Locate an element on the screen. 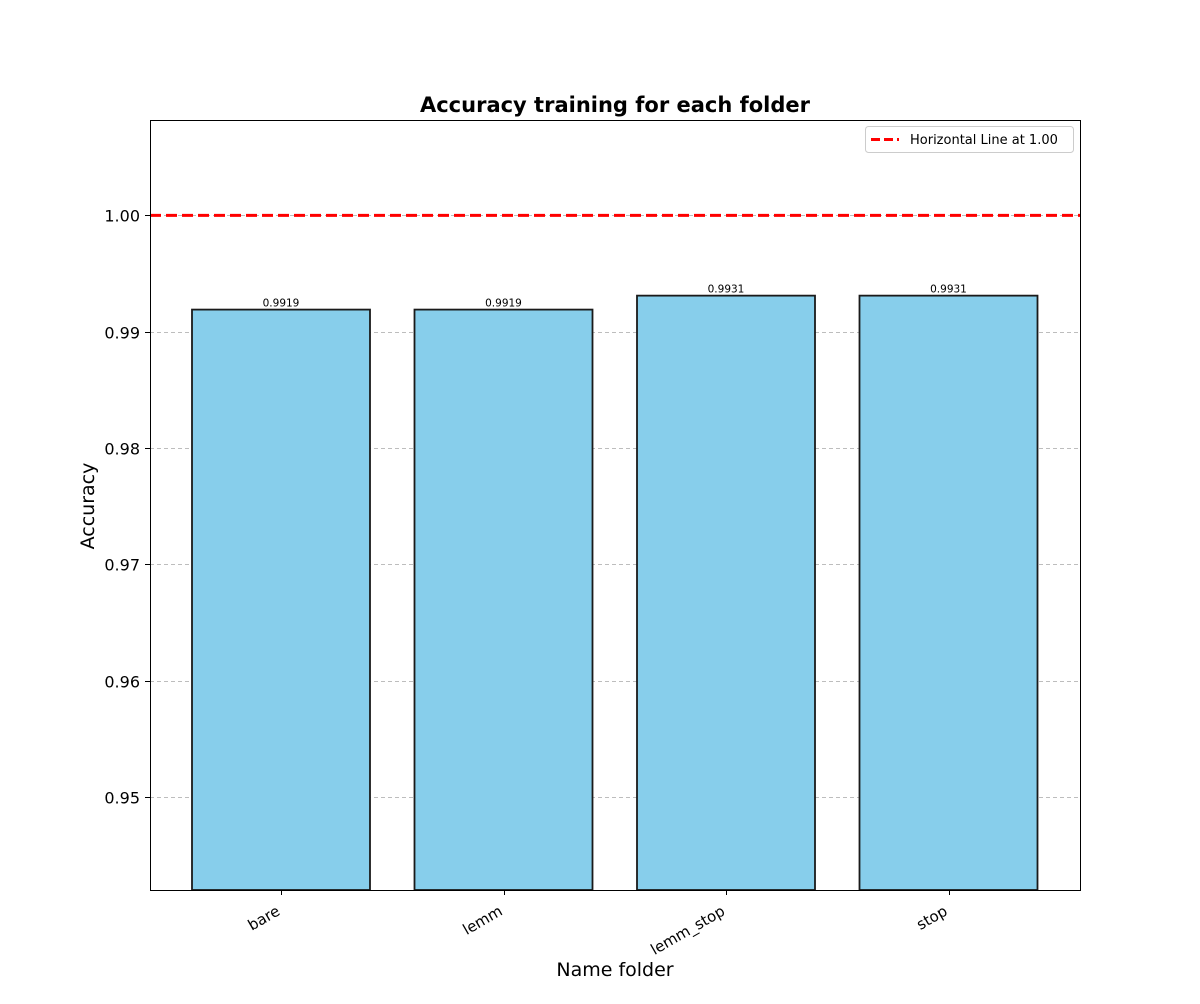 The image size is (1200, 1004). y-tick-label: 0.97 is located at coordinates (122, 565).